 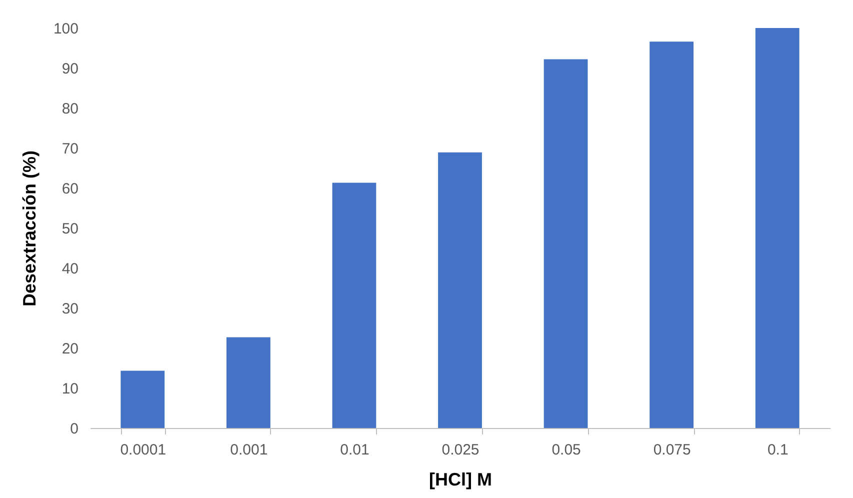 What do you see at coordinates (70, 349) in the screenshot?
I see `y-tick-label: 20` at bounding box center [70, 349].